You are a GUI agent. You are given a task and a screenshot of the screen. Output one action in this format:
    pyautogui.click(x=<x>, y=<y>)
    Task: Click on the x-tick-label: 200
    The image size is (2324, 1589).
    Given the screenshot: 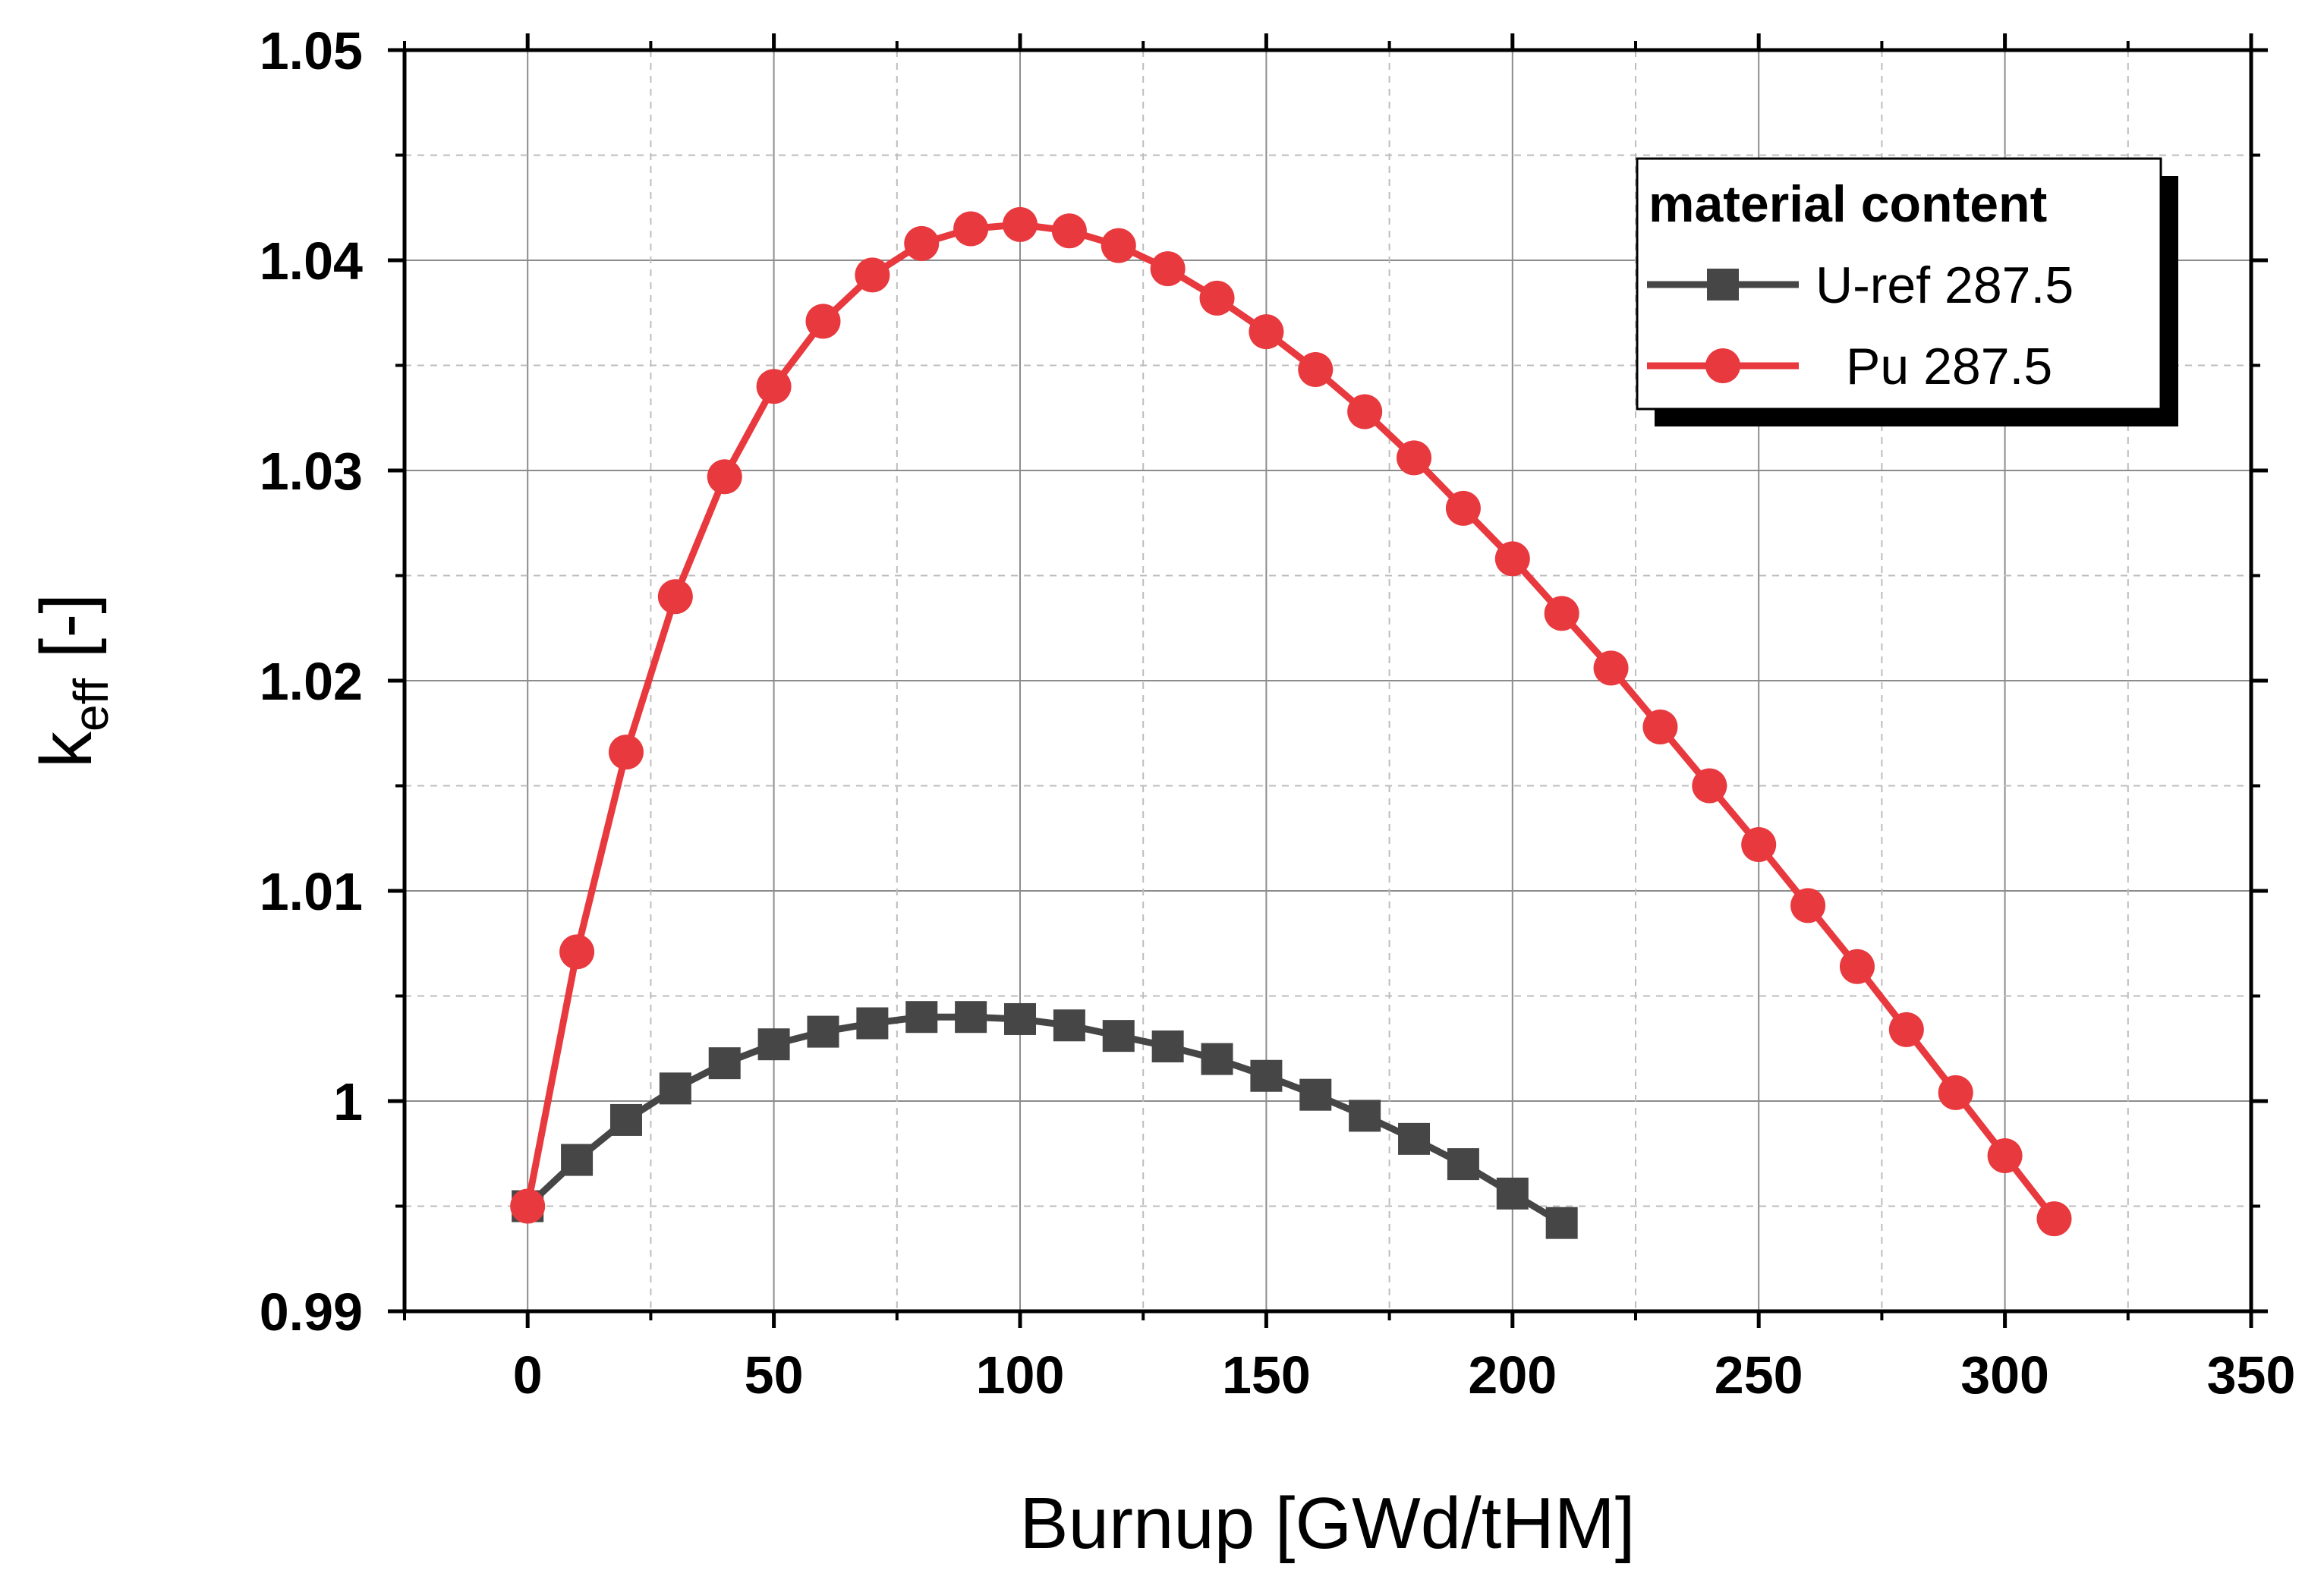 What is the action you would take?
    pyautogui.click(x=1513, y=1375)
    